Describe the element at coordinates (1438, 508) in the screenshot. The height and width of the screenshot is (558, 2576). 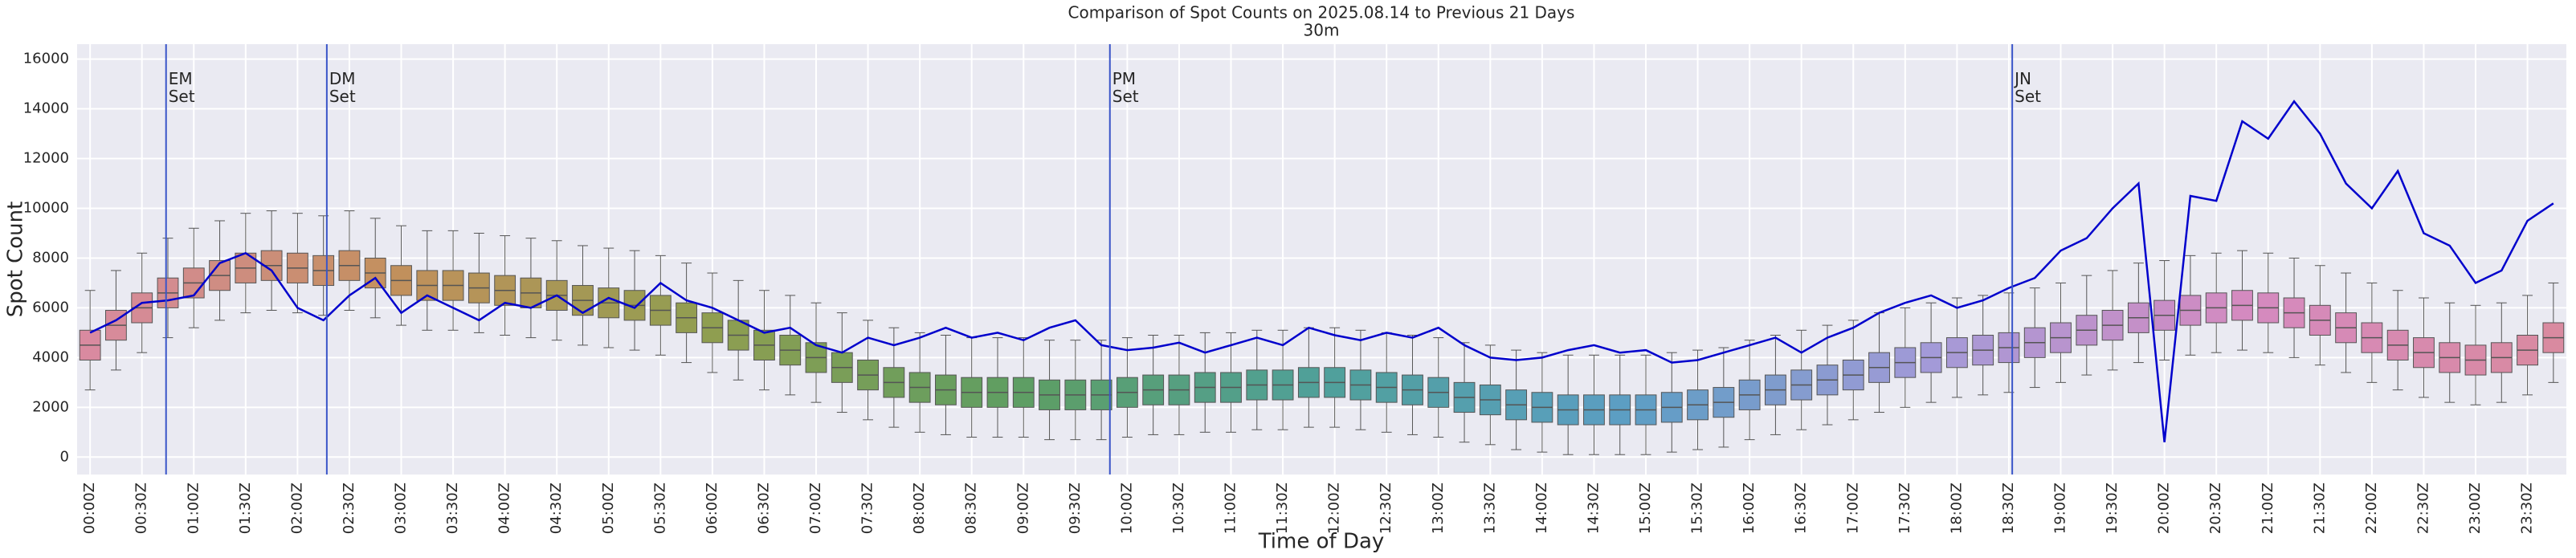
I see `x-tick-label: 13:00Z` at that location.